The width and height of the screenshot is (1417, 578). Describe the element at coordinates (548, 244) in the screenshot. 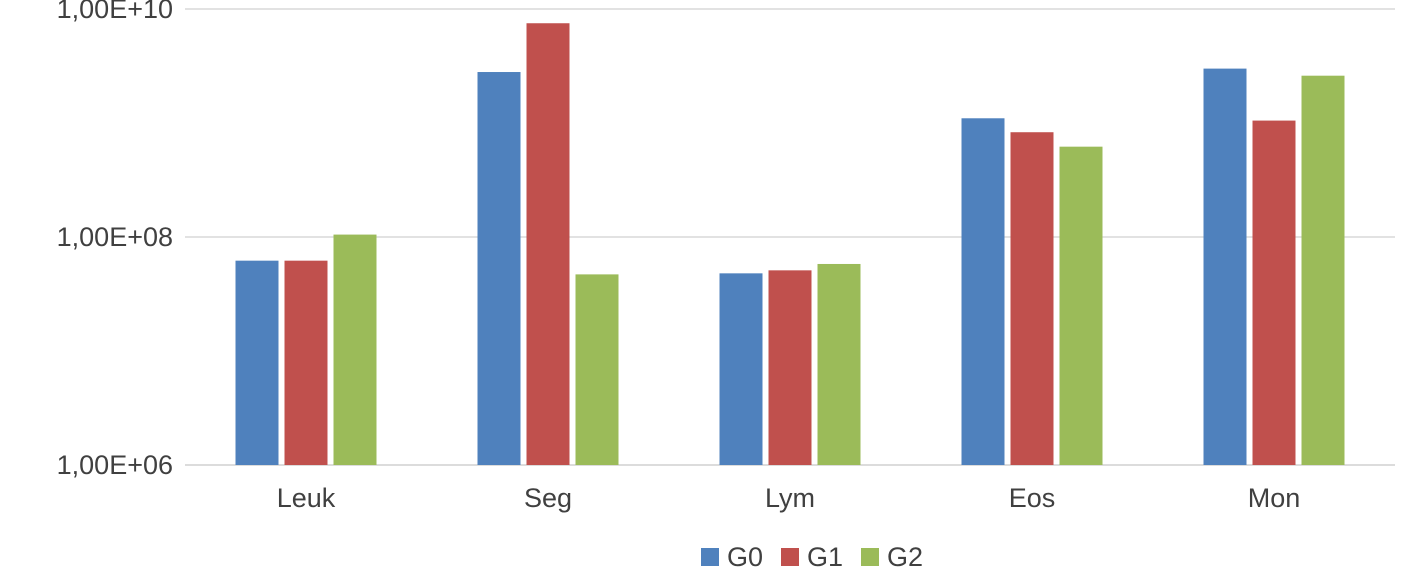

I see `bar-g1-seg` at that location.